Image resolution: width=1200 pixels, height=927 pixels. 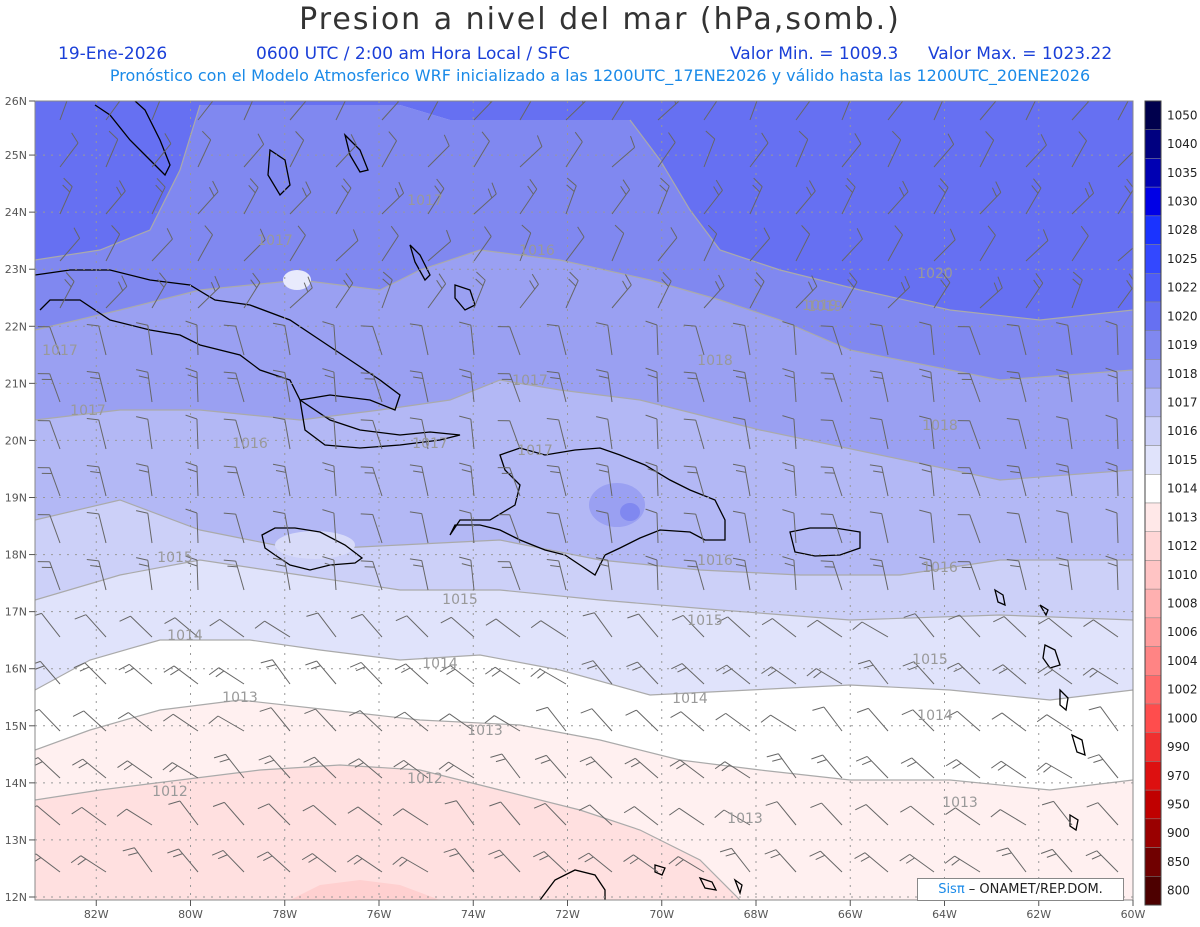 What do you see at coordinates (850, 914) in the screenshot?
I see `lon-label: 66W` at bounding box center [850, 914].